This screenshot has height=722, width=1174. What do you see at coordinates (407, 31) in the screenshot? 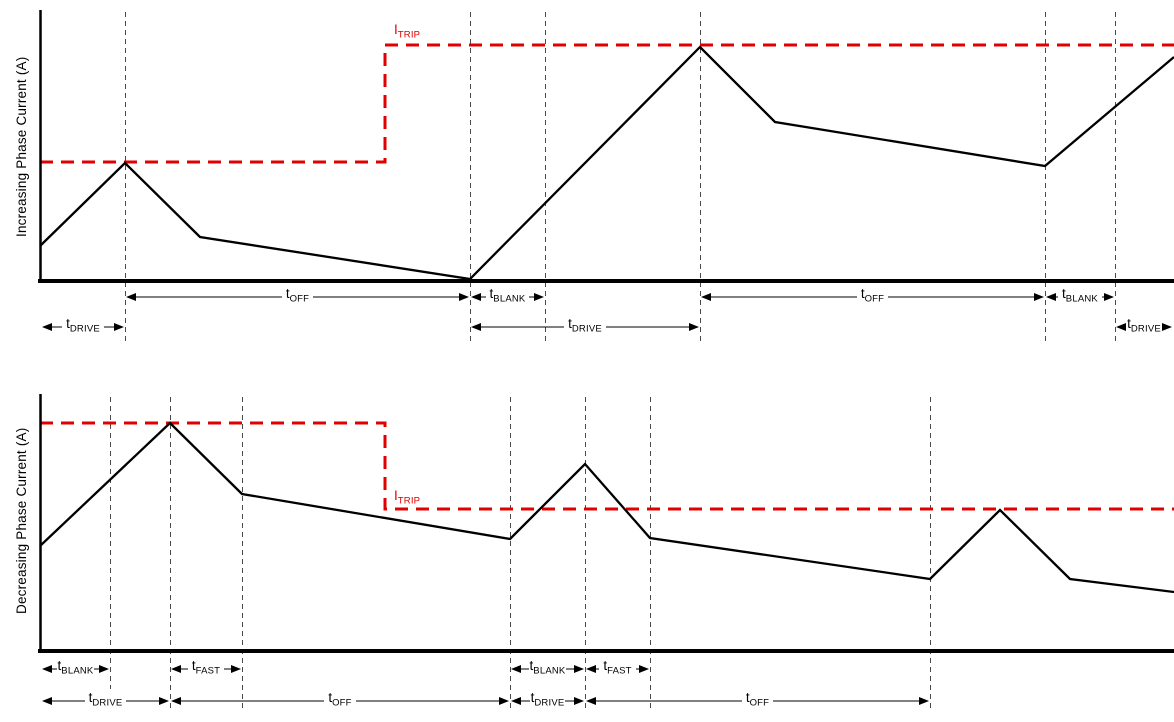
I see `itrip-label-top: ITRIP` at bounding box center [407, 31].